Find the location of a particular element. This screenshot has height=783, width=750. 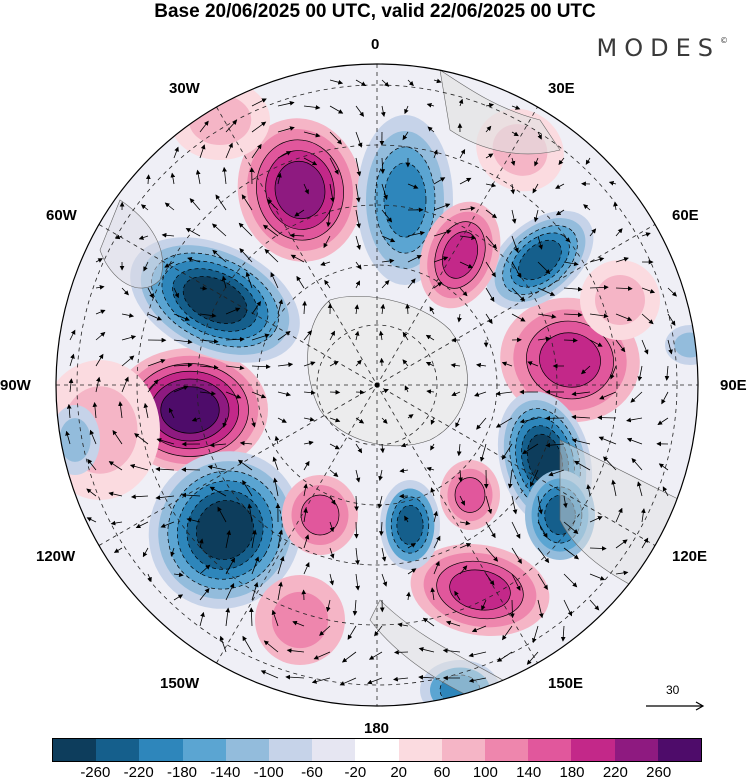

brand-logo: MODES© is located at coordinates (662, 48).